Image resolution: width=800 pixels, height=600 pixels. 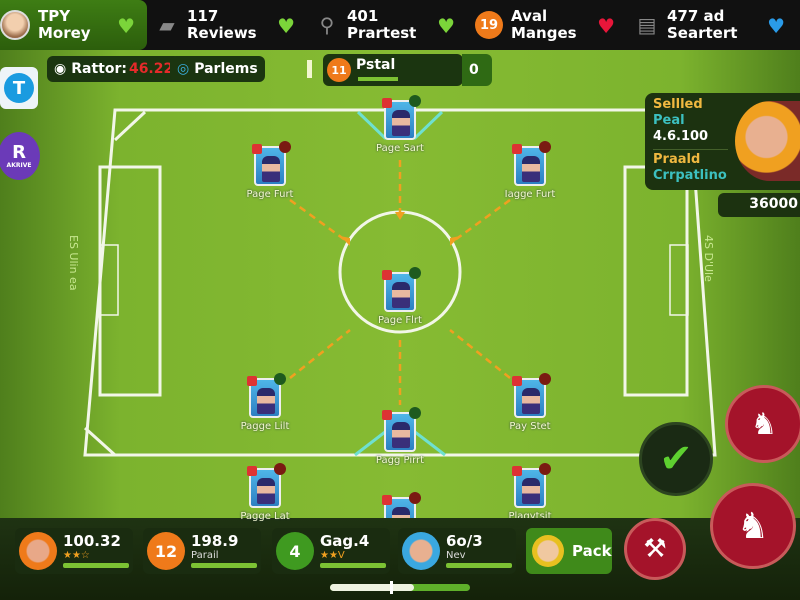 I want to click on player-card: Pagge Lilt, so click(x=265, y=402).